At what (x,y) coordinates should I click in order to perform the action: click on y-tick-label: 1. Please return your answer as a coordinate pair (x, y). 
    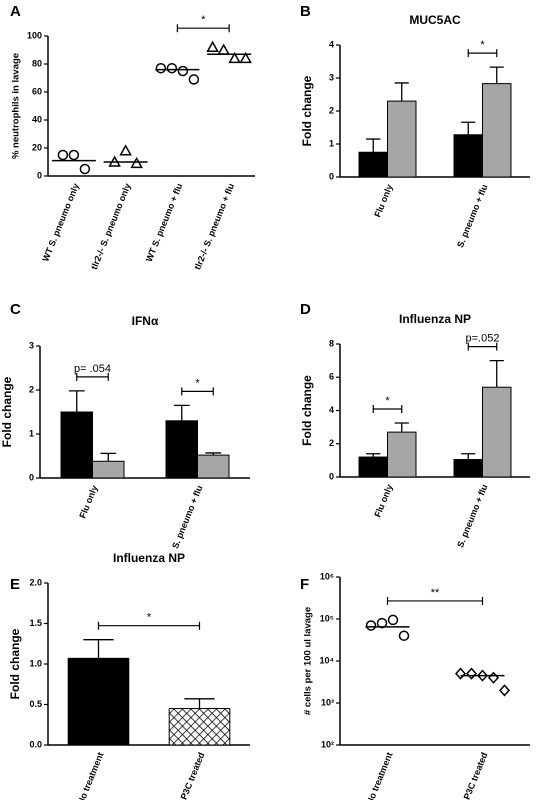
    Looking at the image, I should click on (331, 143).